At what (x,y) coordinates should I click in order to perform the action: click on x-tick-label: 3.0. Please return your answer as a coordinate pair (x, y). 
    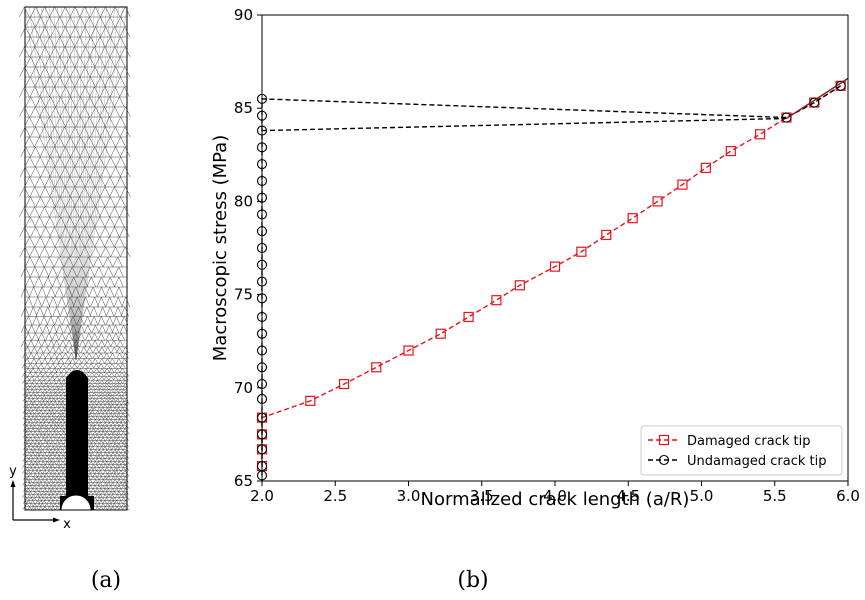
    Looking at the image, I should click on (409, 496).